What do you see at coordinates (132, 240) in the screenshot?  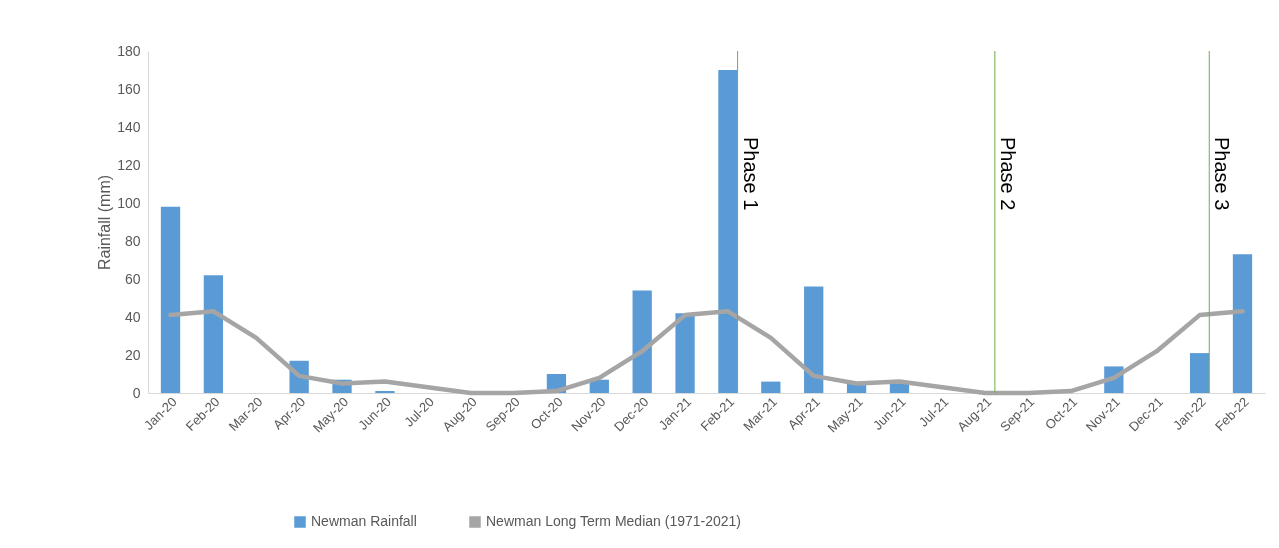 I see `y-tick-label: 80` at bounding box center [132, 240].